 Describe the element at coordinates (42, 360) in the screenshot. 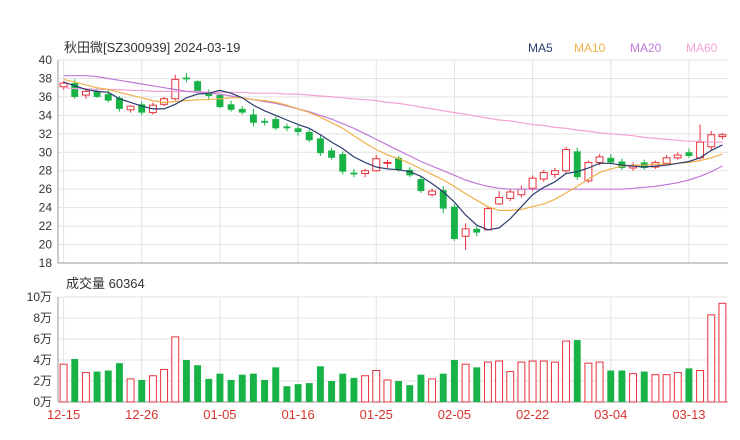

I see `volume-tick-label: 4万` at that location.